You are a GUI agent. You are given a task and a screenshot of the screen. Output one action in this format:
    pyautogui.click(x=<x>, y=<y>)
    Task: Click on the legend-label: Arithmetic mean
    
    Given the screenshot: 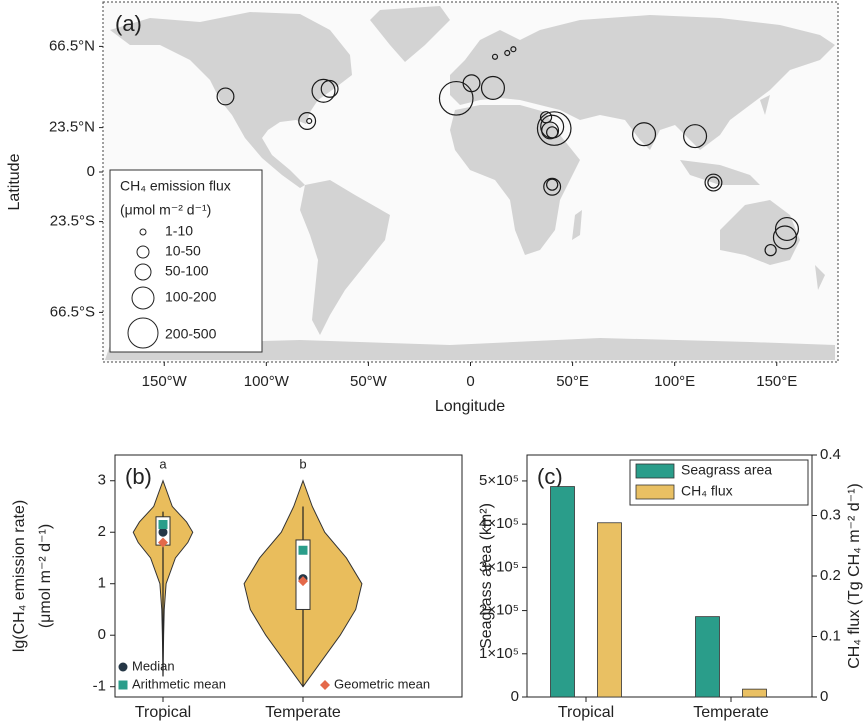 What is the action you would take?
    pyautogui.click(x=179, y=683)
    